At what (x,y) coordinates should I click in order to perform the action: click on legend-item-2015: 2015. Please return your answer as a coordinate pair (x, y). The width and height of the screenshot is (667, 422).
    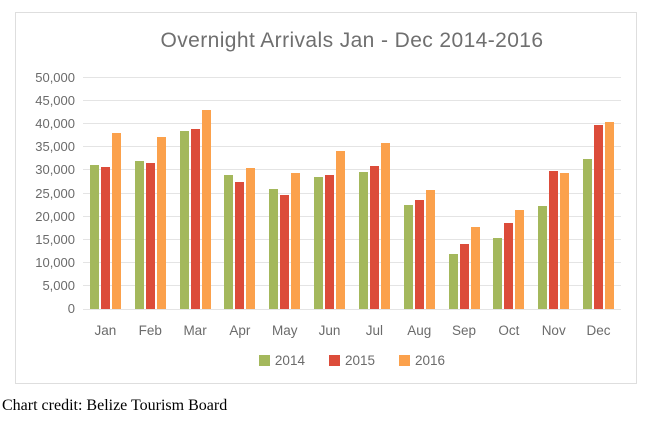
    Looking at the image, I should click on (352, 360).